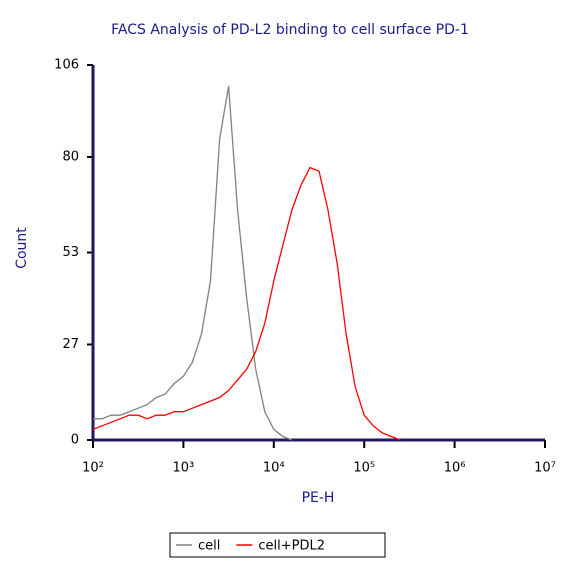  Describe the element at coordinates (209, 546) in the screenshot. I see `legend-label: cell` at that location.